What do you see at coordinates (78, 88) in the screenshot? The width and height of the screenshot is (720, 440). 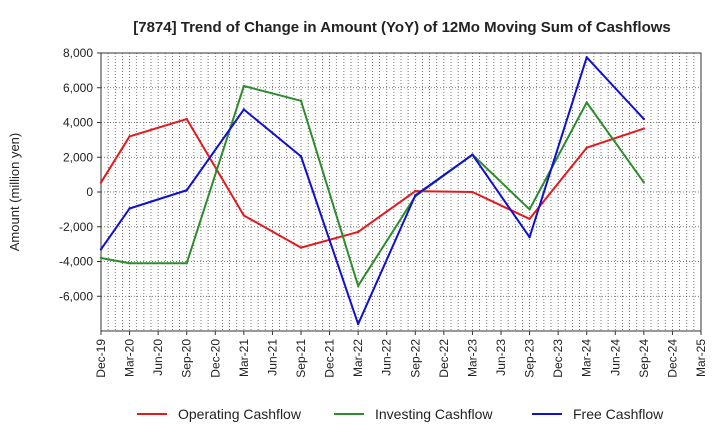 I see `y-tick-label: 6,000` at bounding box center [78, 88].